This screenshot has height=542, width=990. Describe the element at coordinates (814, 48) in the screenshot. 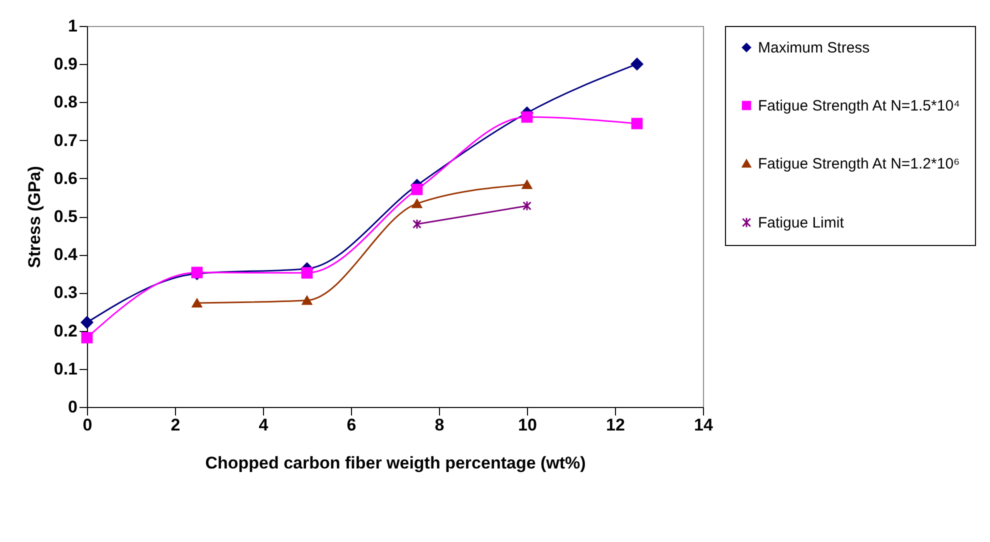

I see `legend-label: Maximum Stress` at that location.